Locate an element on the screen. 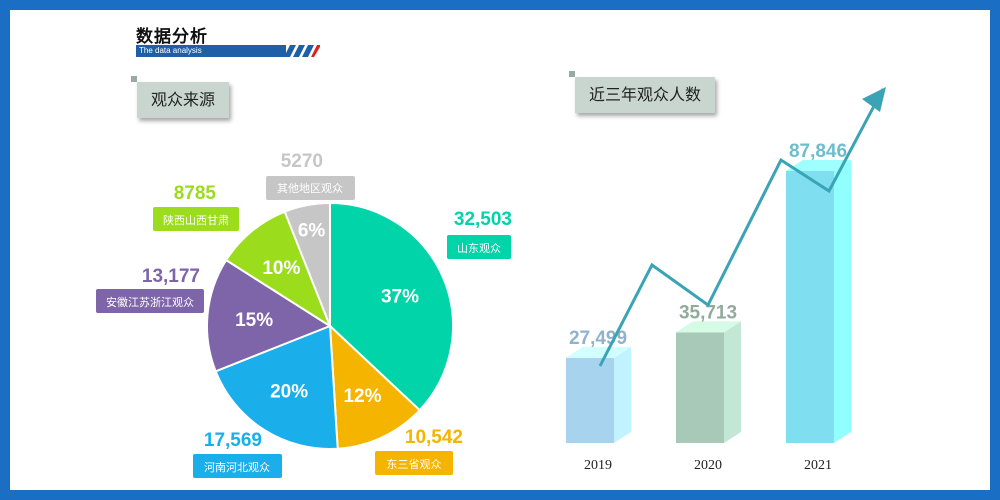  trend-arrow-head-fill is located at coordinates (874, 99).